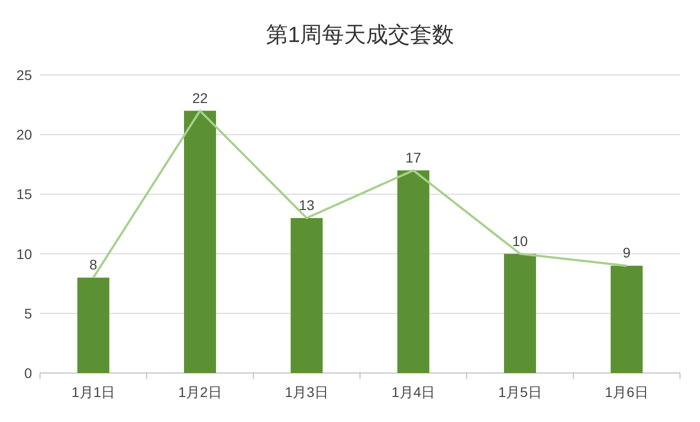  I want to click on data-label: 9, so click(626, 252).